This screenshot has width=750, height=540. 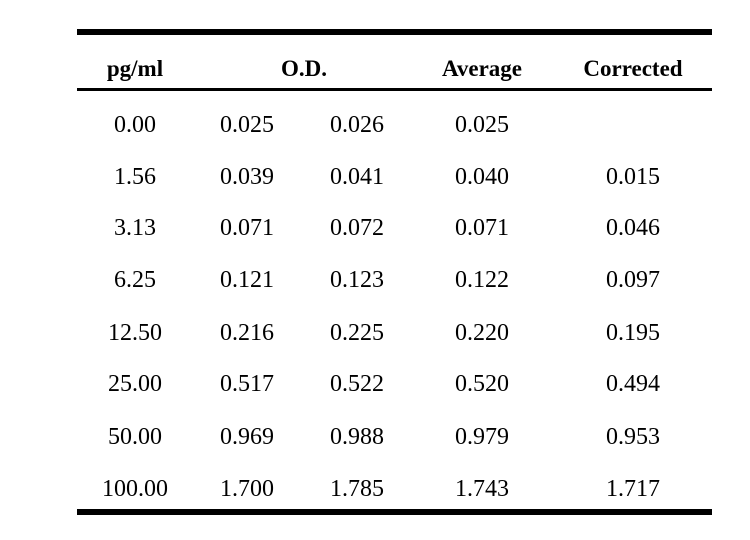 I want to click on cell-average: 1.743, so click(x=482, y=489).